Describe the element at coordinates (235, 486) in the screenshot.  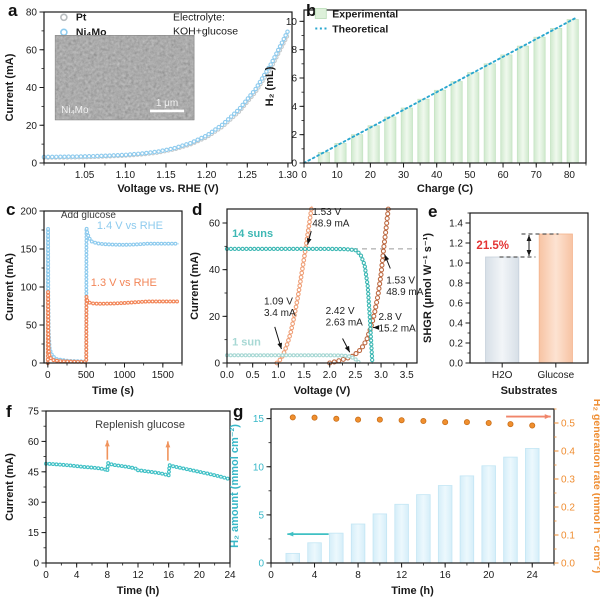
I see `svg-text: H₂ amount (mmol cm⁻²)` at that location.